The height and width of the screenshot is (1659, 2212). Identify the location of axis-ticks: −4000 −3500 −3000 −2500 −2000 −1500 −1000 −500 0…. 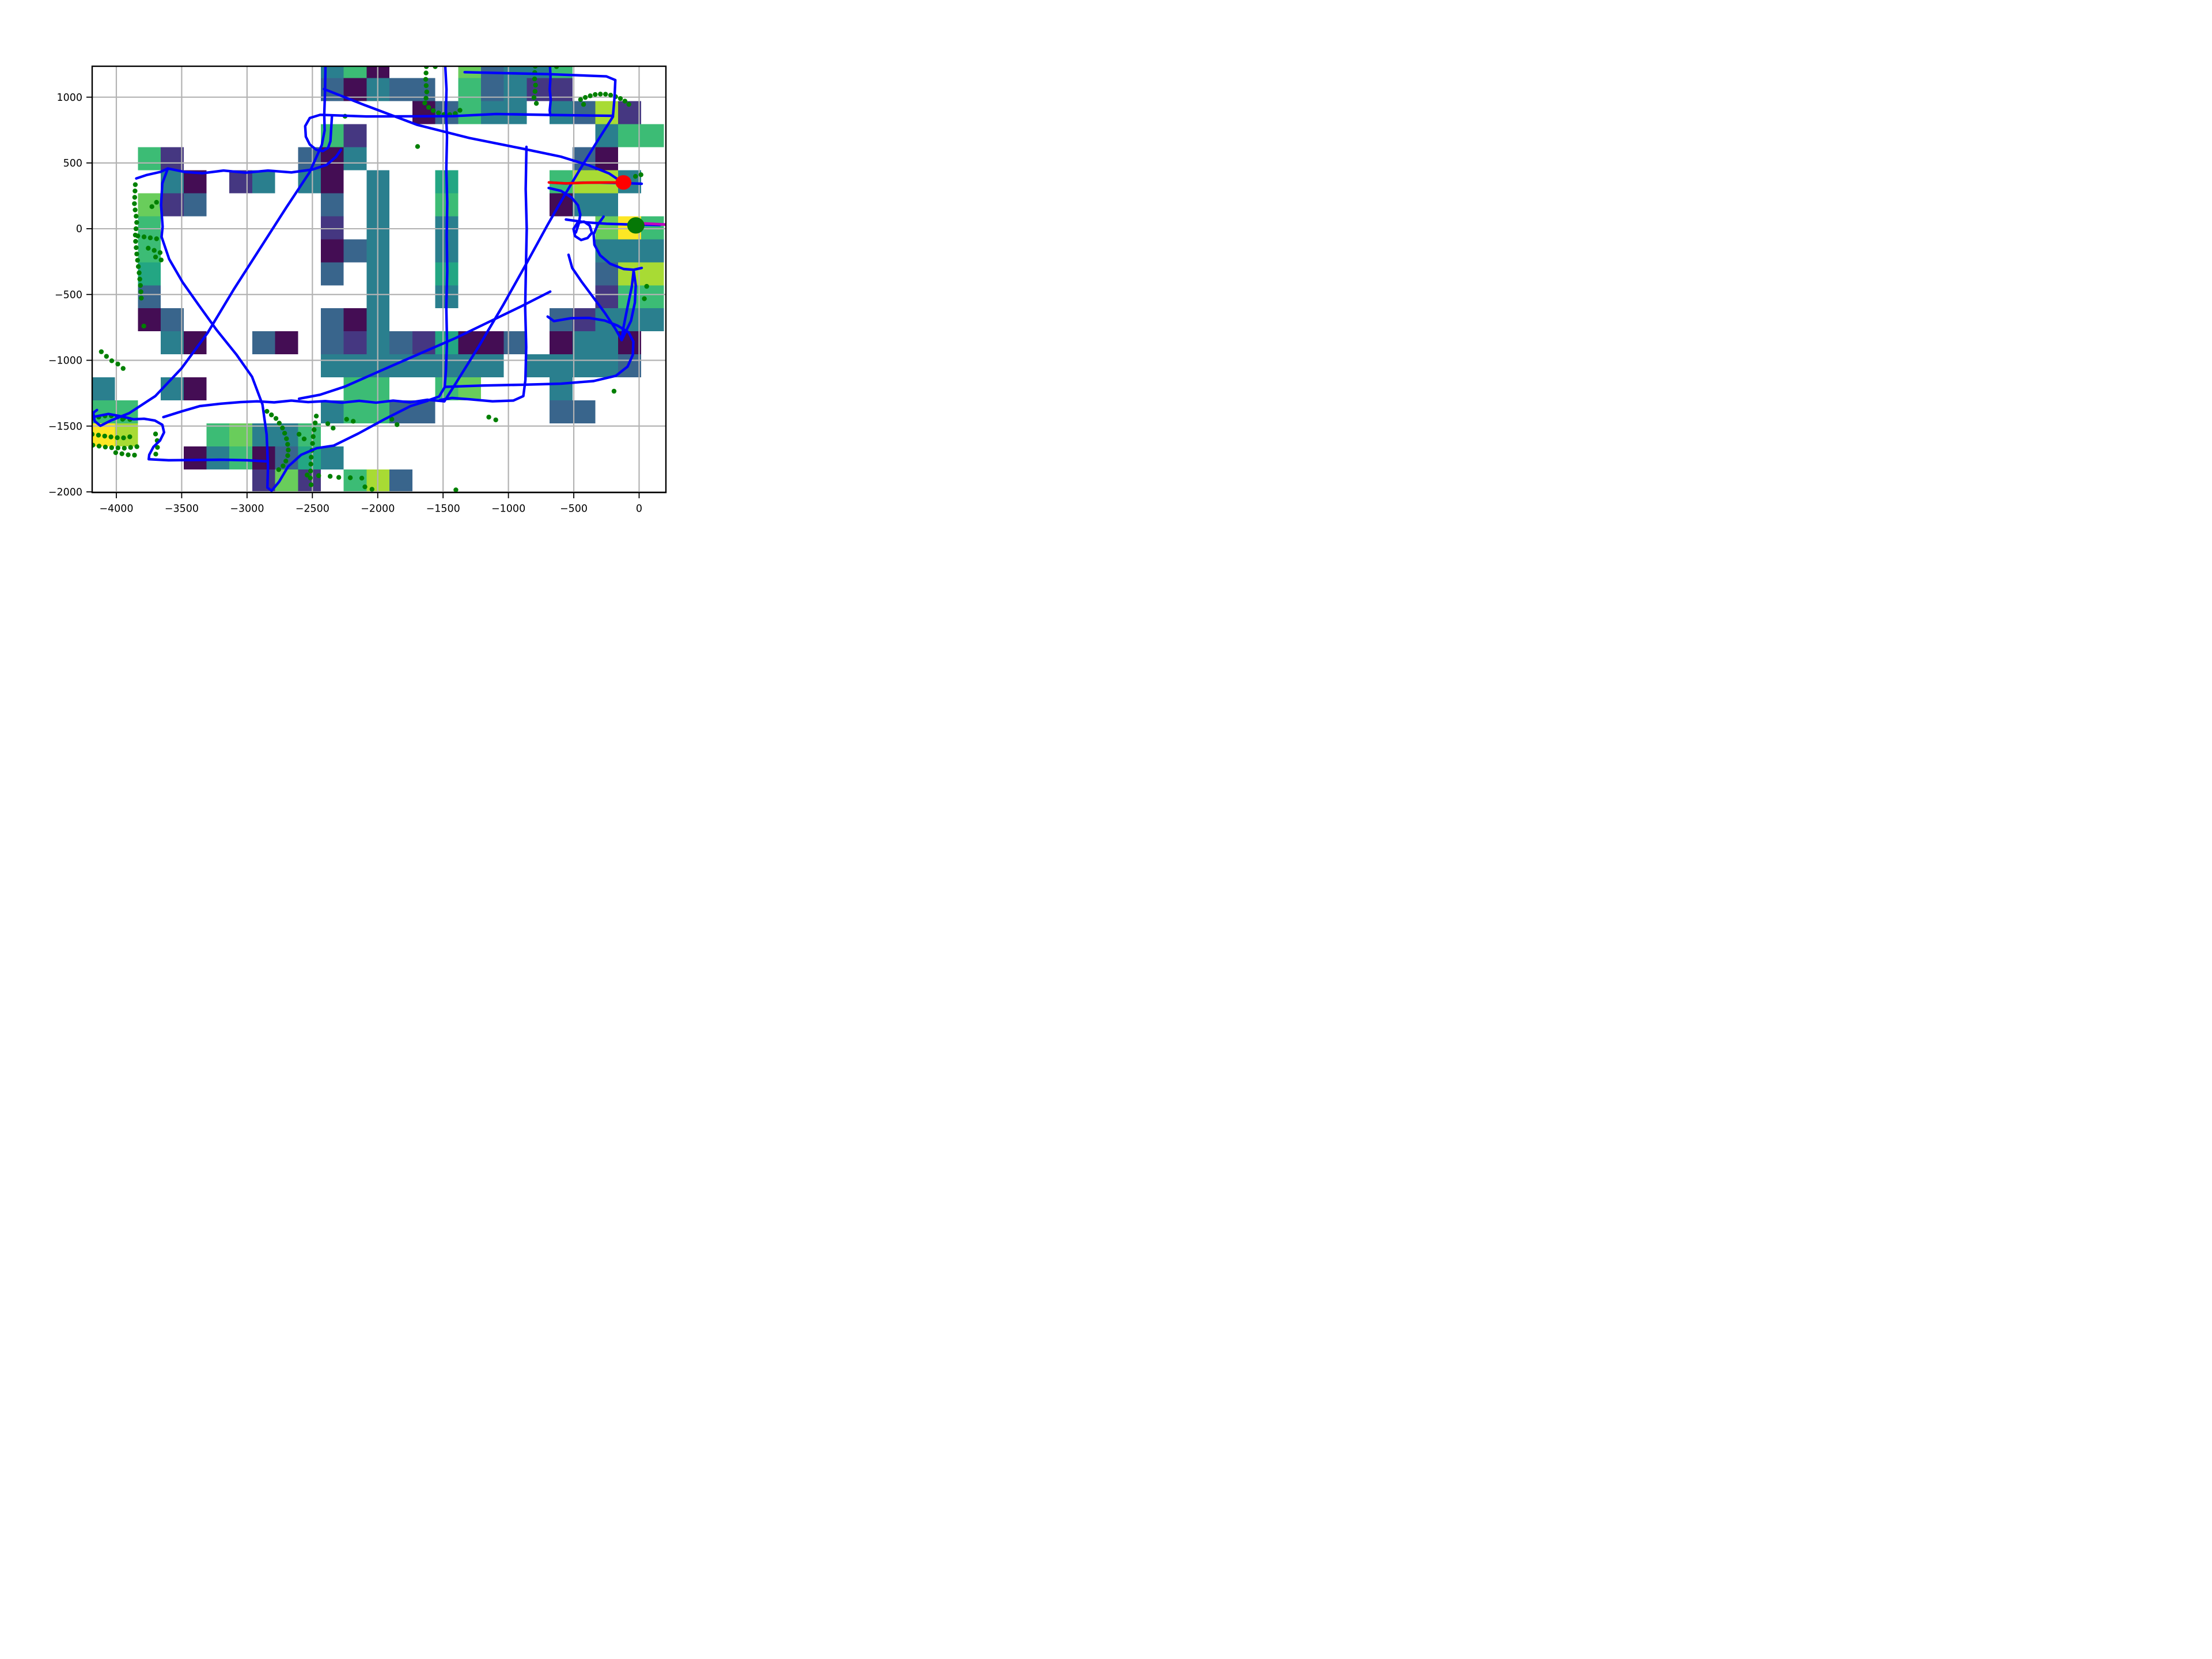
(345, 303).